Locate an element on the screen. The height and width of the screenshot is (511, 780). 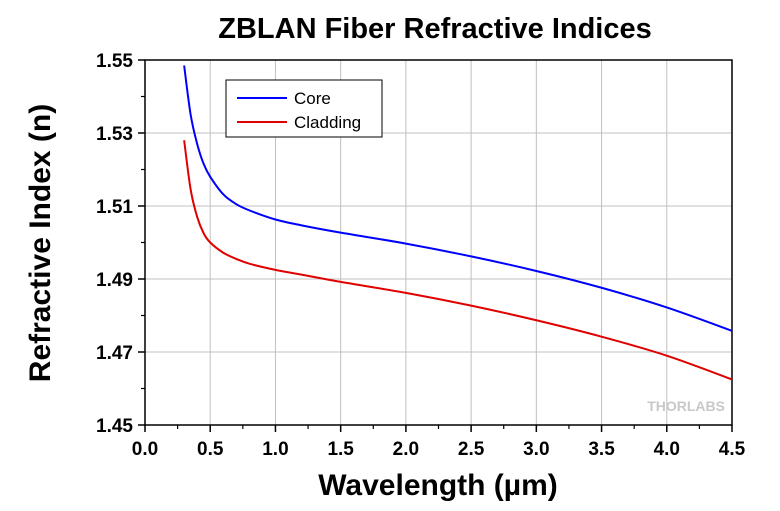
legend-box is located at coordinates (304, 108).